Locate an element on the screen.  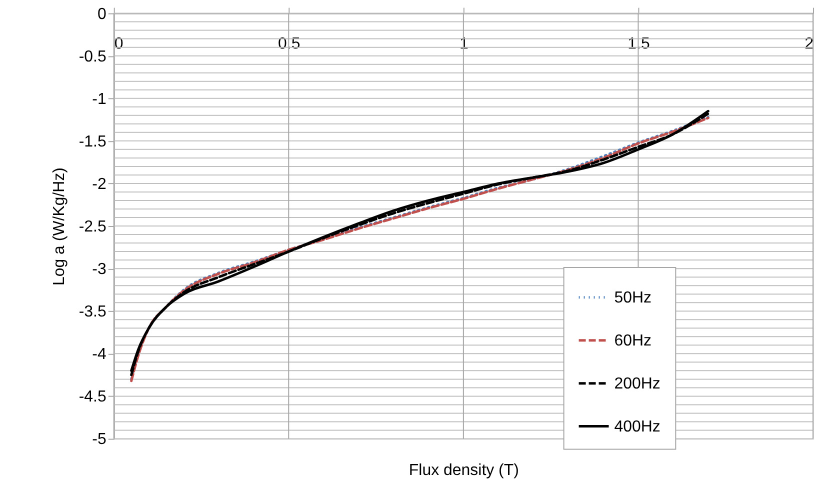
y-tick-label: -3.5 is located at coordinates (92, 312).